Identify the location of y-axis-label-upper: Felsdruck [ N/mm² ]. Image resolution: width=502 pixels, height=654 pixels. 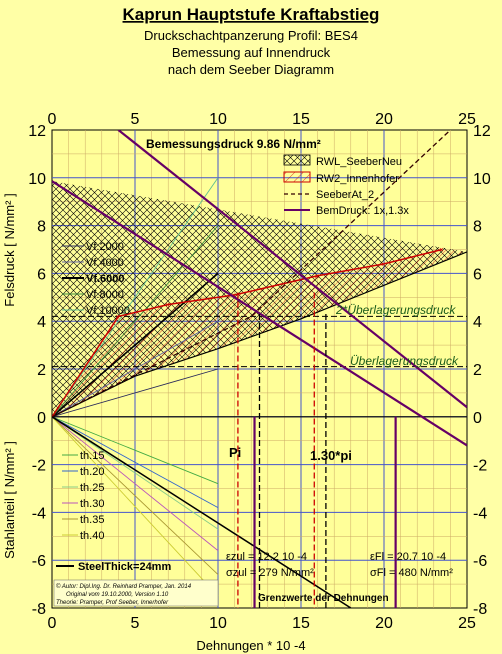
(9, 249).